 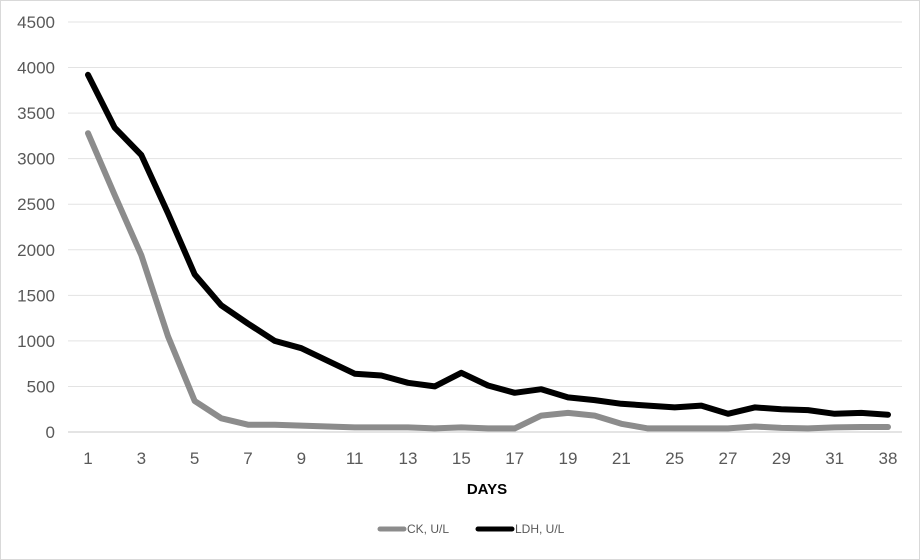 What do you see at coordinates (461, 458) in the screenshot?
I see `x-tick-label: 15` at bounding box center [461, 458].